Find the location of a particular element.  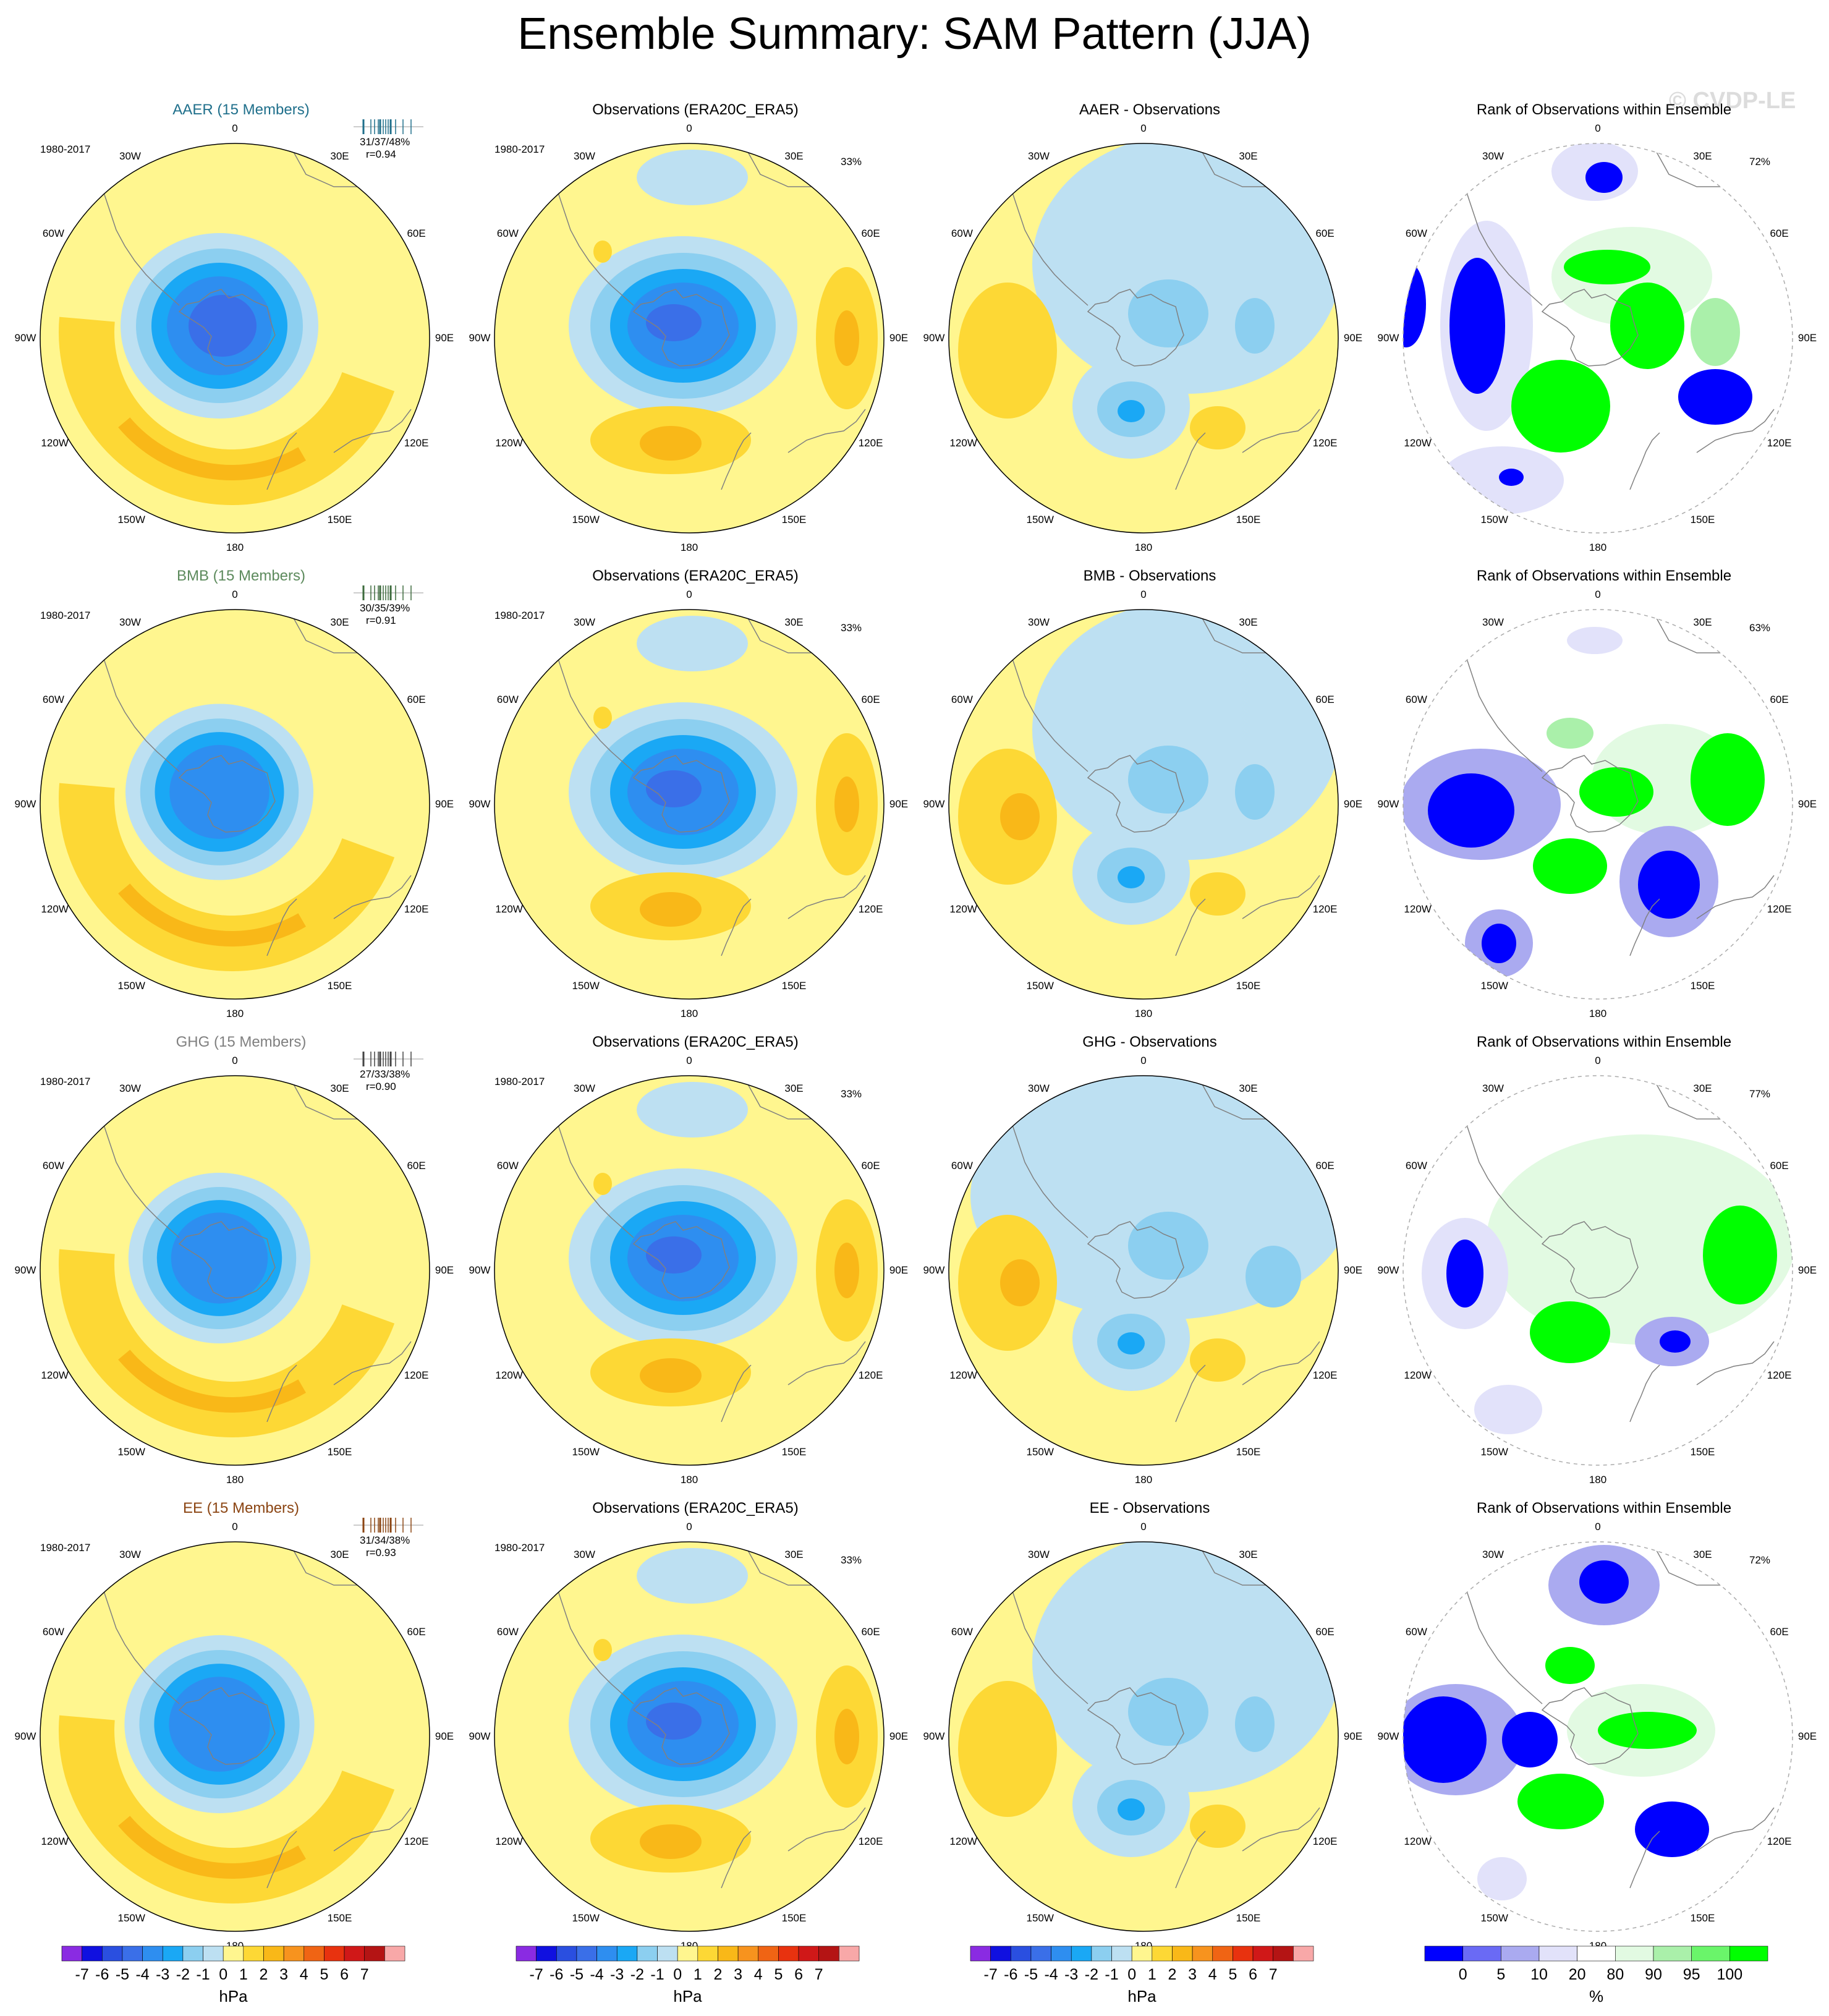

panel-title: Observations (ERA20C_ERA5) is located at coordinates (695, 109).